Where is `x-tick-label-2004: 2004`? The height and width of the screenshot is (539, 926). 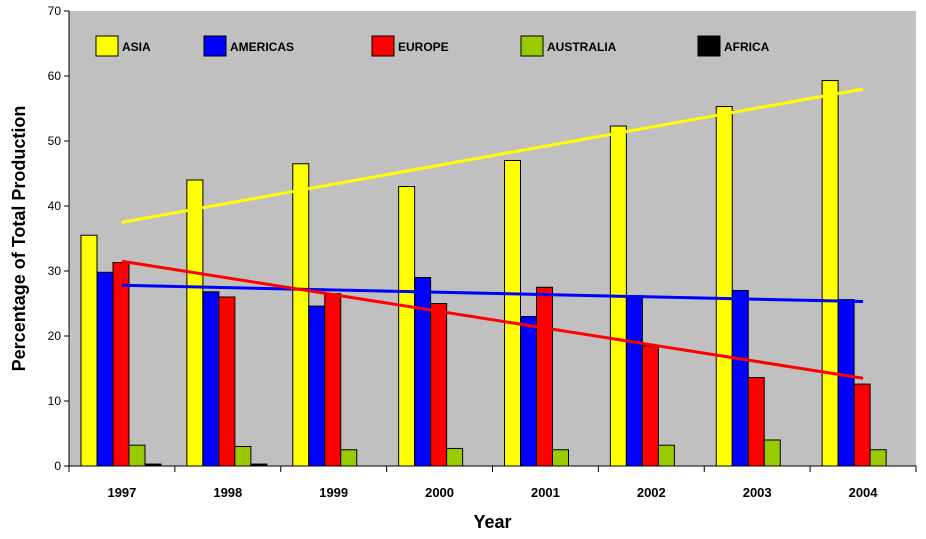 x-tick-label-2004: 2004 is located at coordinates (864, 492).